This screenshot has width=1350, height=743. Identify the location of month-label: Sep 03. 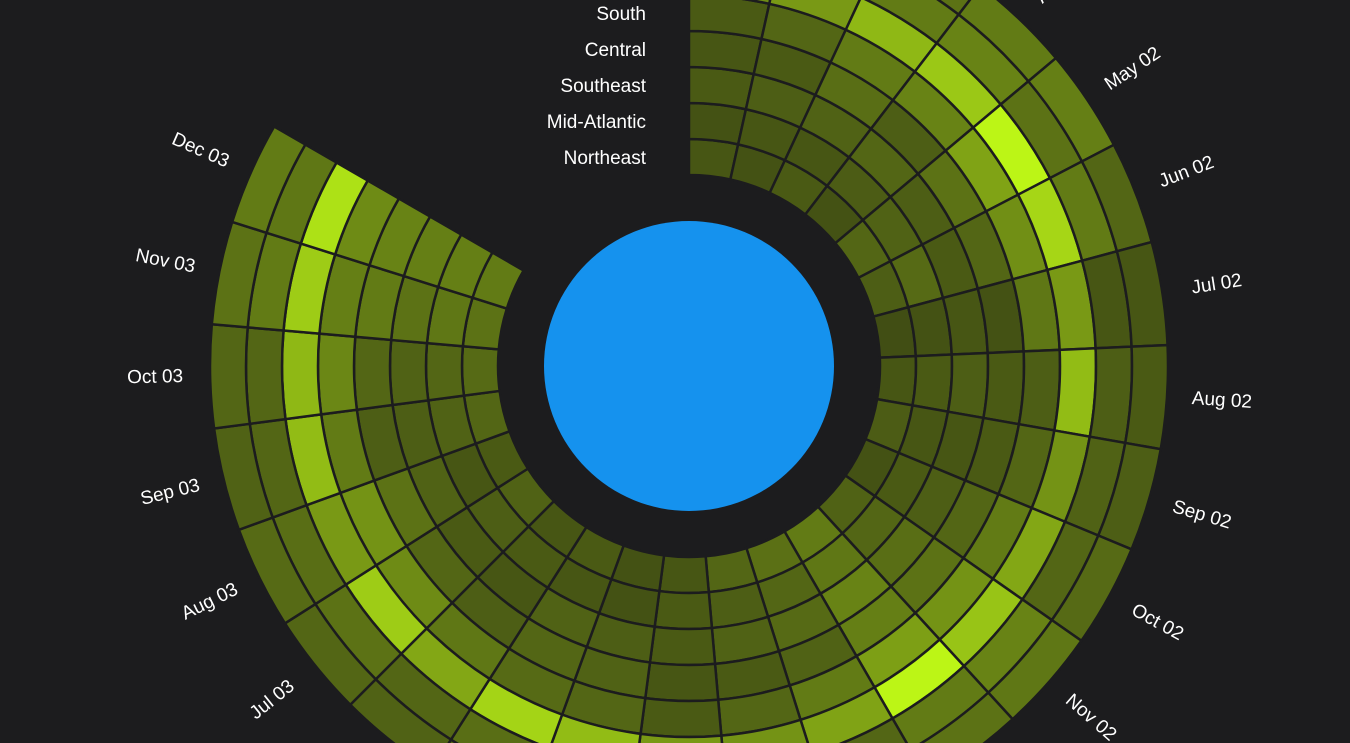
(169, 492).